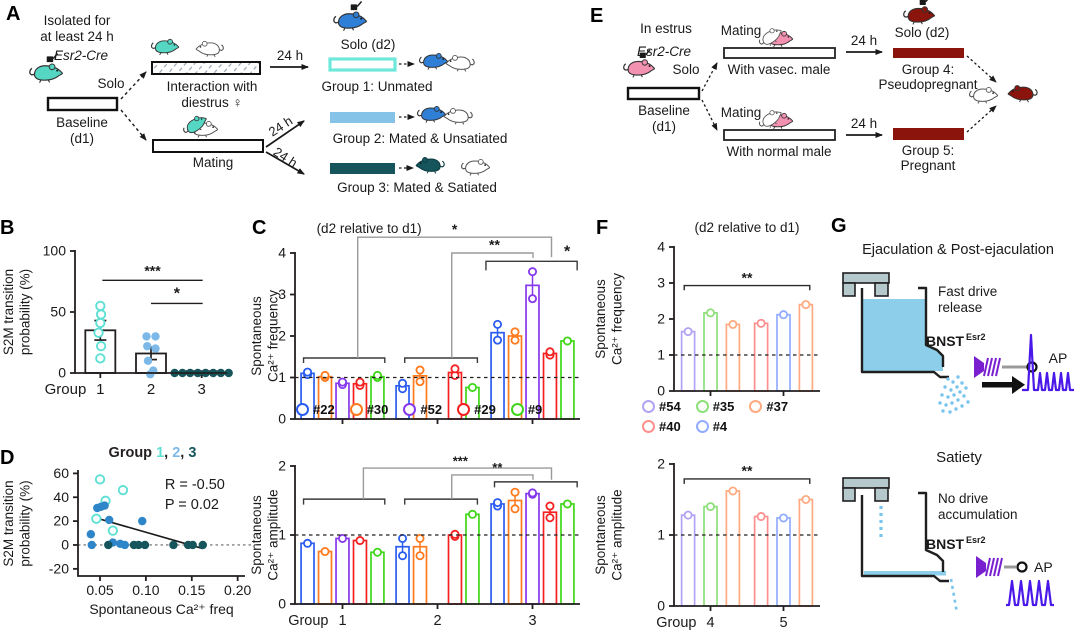  What do you see at coordinates (282, 336) in the screenshot?
I see `y-tick-label: 2` at bounding box center [282, 336].